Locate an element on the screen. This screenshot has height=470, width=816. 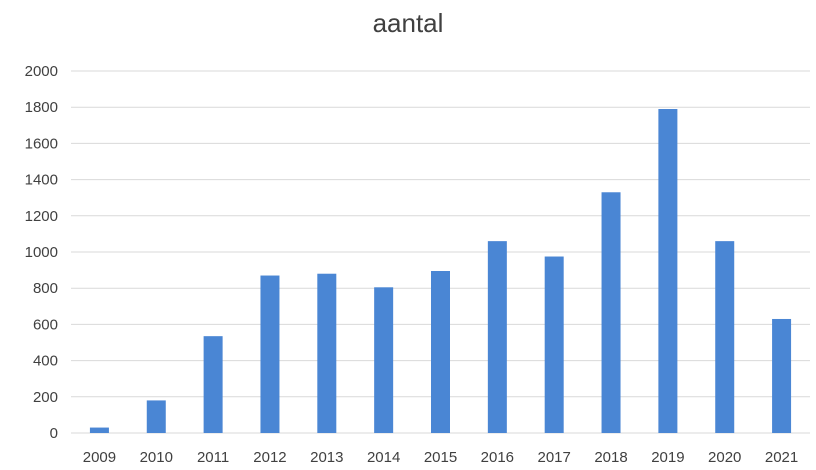
y-tick-label: 200 is located at coordinates (45, 397).